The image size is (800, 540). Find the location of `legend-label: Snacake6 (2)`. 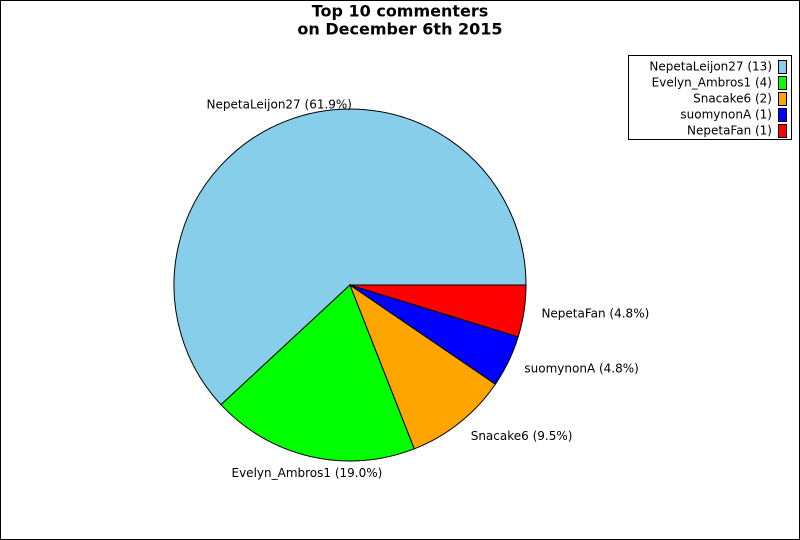

legend-label: Snacake6 (2) is located at coordinates (732, 99).